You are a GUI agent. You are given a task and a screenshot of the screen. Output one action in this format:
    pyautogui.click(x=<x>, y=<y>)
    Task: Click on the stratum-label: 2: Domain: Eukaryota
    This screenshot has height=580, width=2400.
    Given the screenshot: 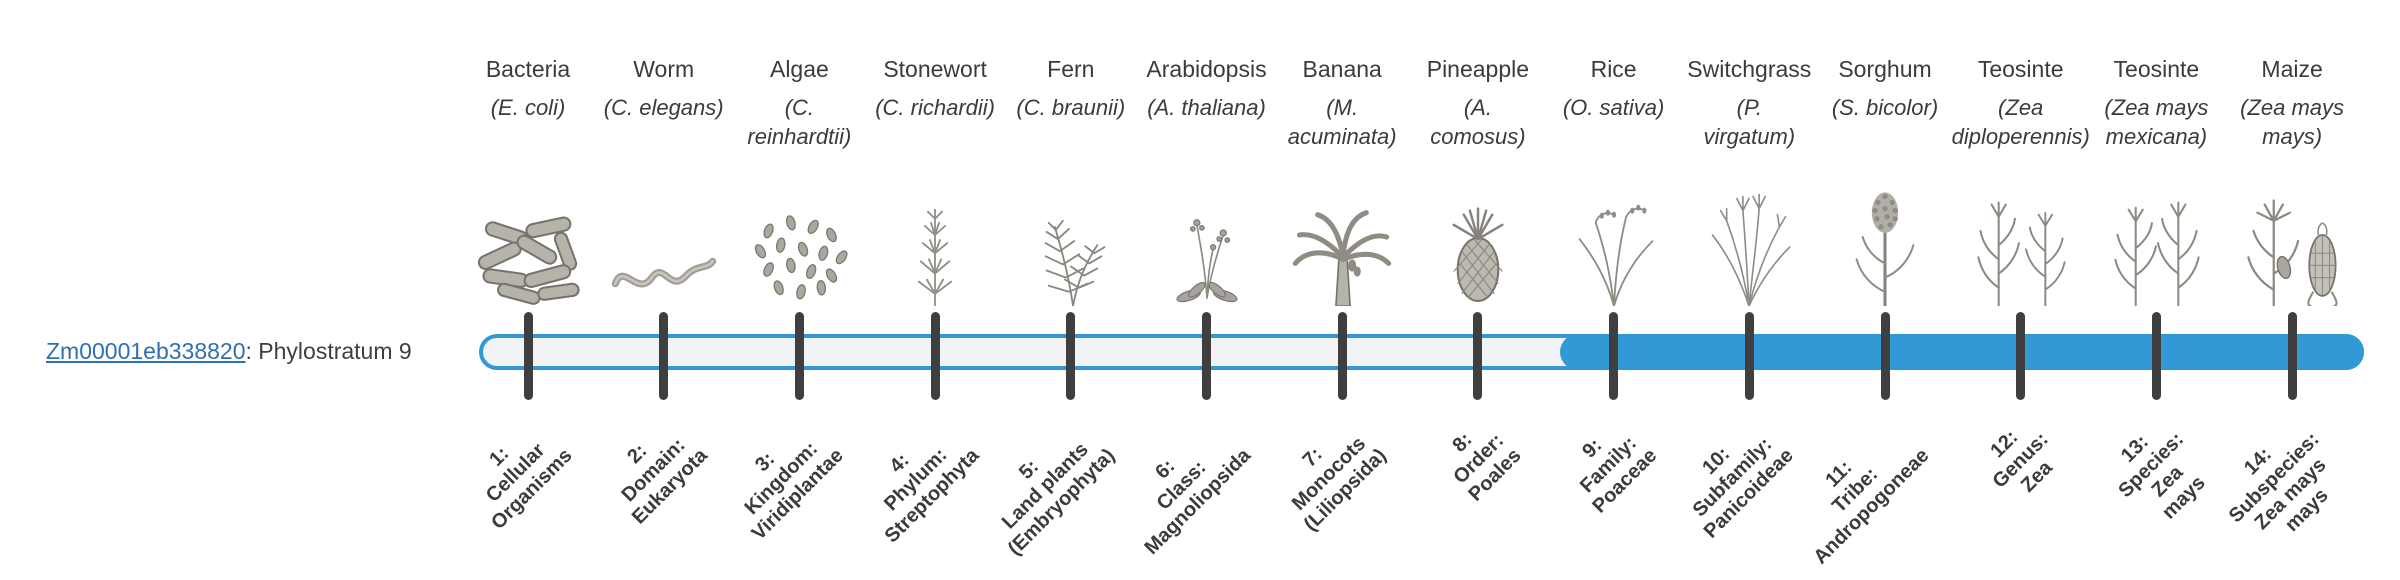 What is the action you would take?
    pyautogui.click(x=664, y=481)
    